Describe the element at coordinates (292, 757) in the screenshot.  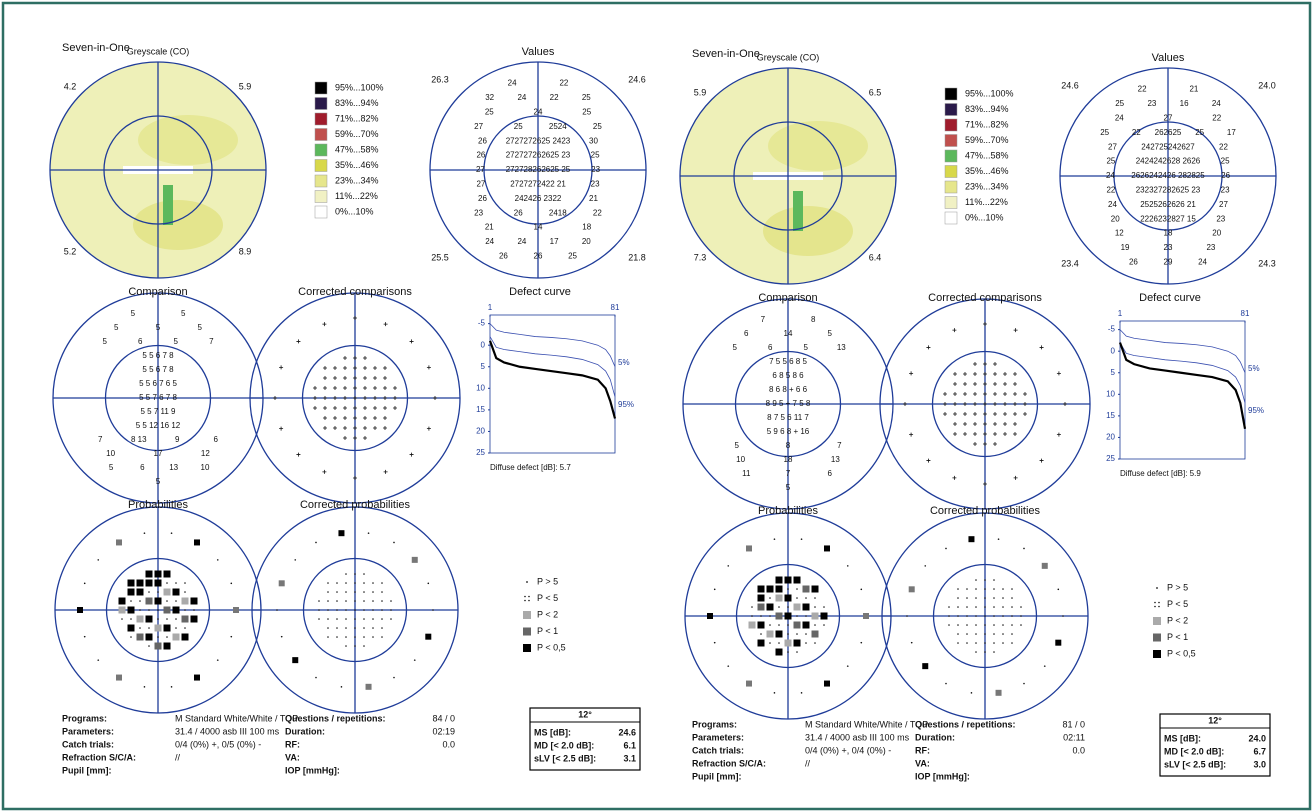
I see `info-label: VA:` at that location.